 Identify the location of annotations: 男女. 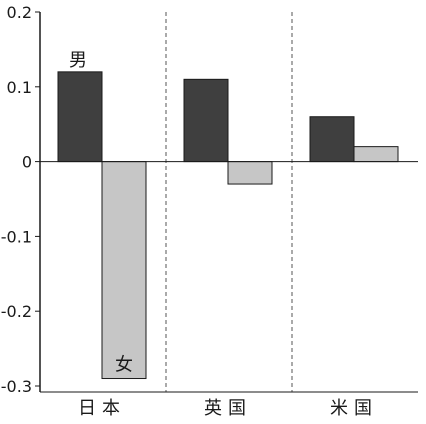
(101, 213).